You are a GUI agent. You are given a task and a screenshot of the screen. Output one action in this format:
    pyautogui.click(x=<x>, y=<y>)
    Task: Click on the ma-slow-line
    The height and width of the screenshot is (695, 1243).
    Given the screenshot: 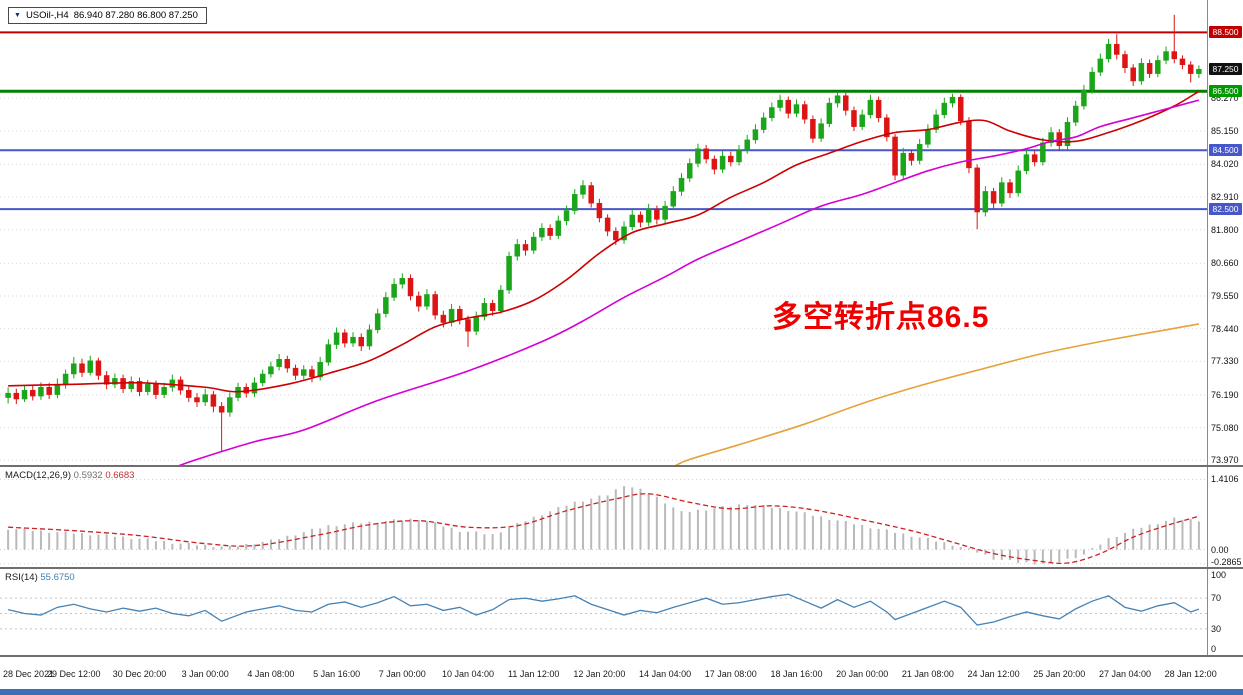 What is the action you would take?
    pyautogui.click(x=937, y=394)
    